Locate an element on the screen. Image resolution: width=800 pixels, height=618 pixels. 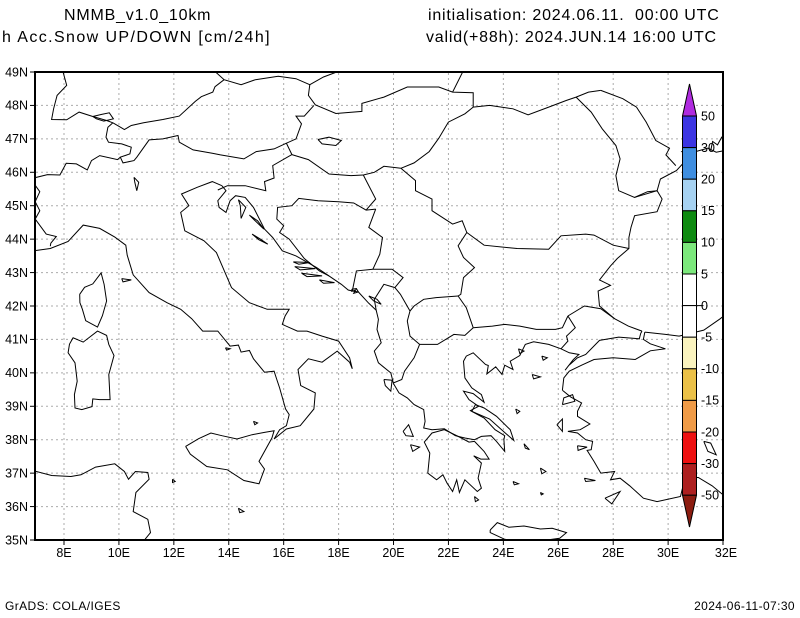
lon-label-20E: 20E is located at coordinates (393, 553).